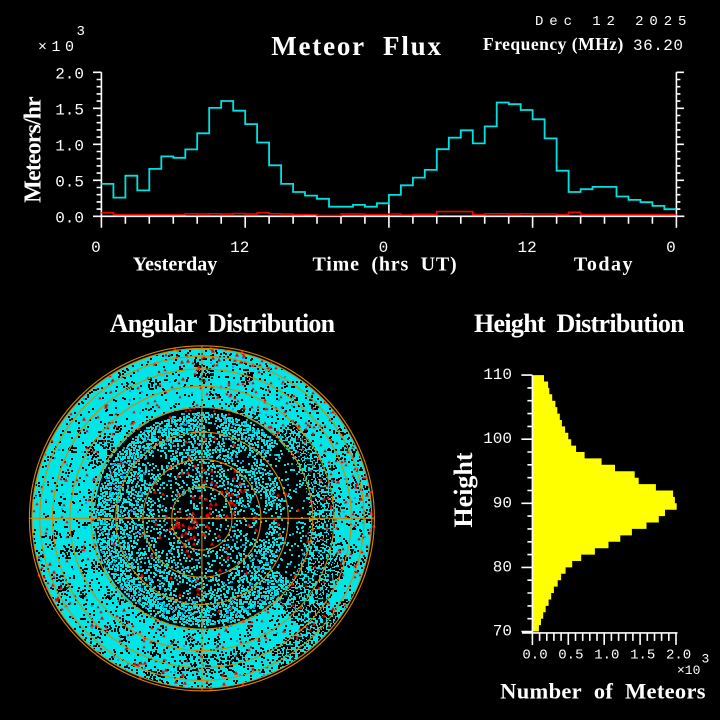 Image resolution: width=720 pixels, height=720 pixels. I want to click on svg-text: Height Distribution, so click(579, 323).